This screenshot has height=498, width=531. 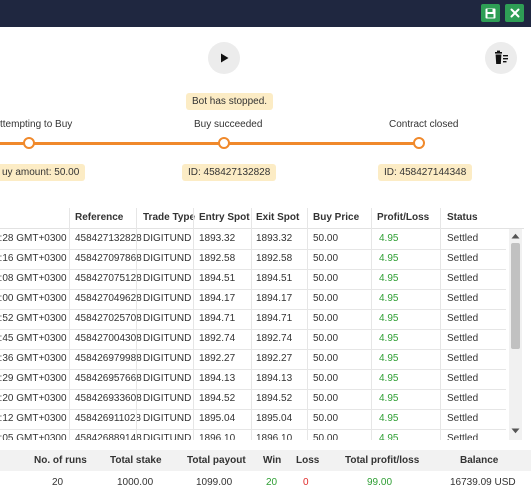 What do you see at coordinates (515, 296) in the screenshot?
I see `scroll-thumb` at bounding box center [515, 296].